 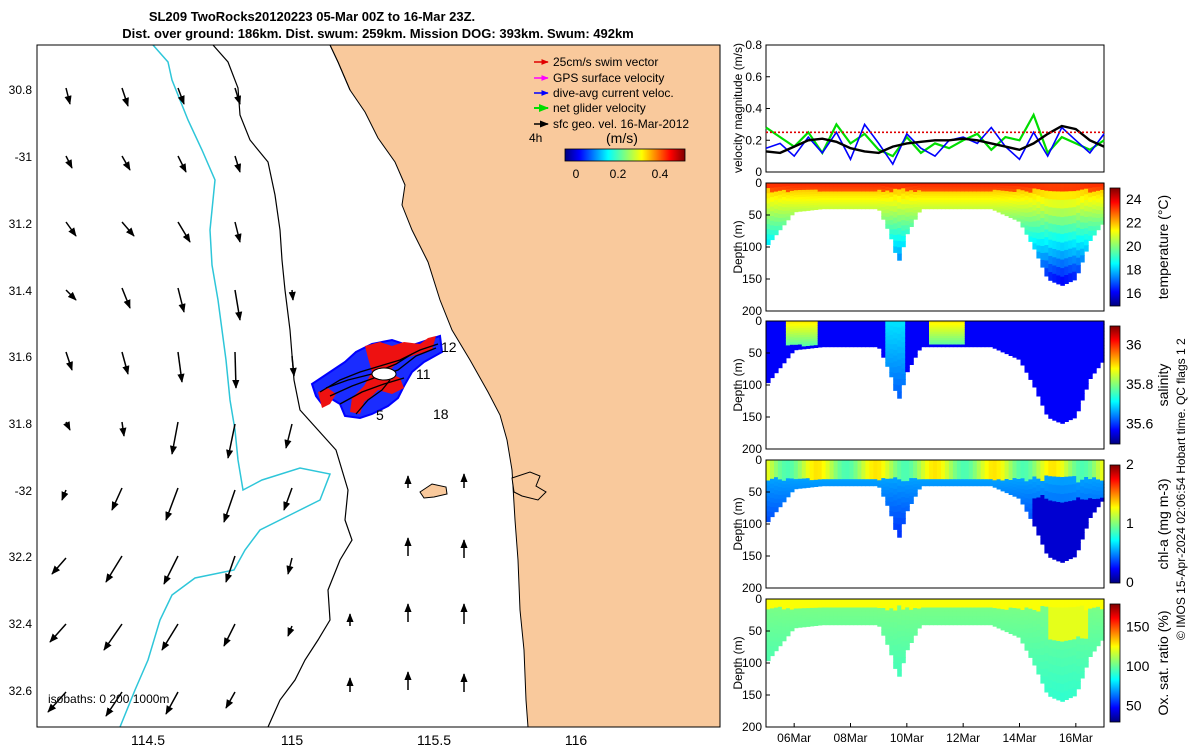 What do you see at coordinates (59, 566) in the screenshot?
I see `geo-arrow` at bounding box center [59, 566].